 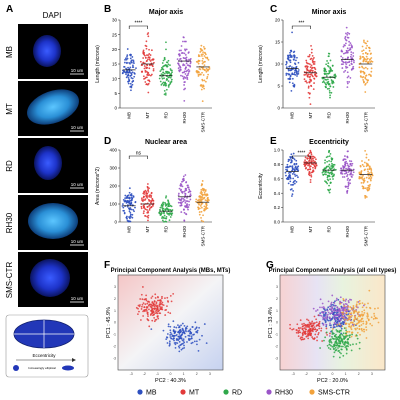 What do you see at coordinates (140, 392) in the screenshot?
I see `legend-swatch` at bounding box center [140, 392].